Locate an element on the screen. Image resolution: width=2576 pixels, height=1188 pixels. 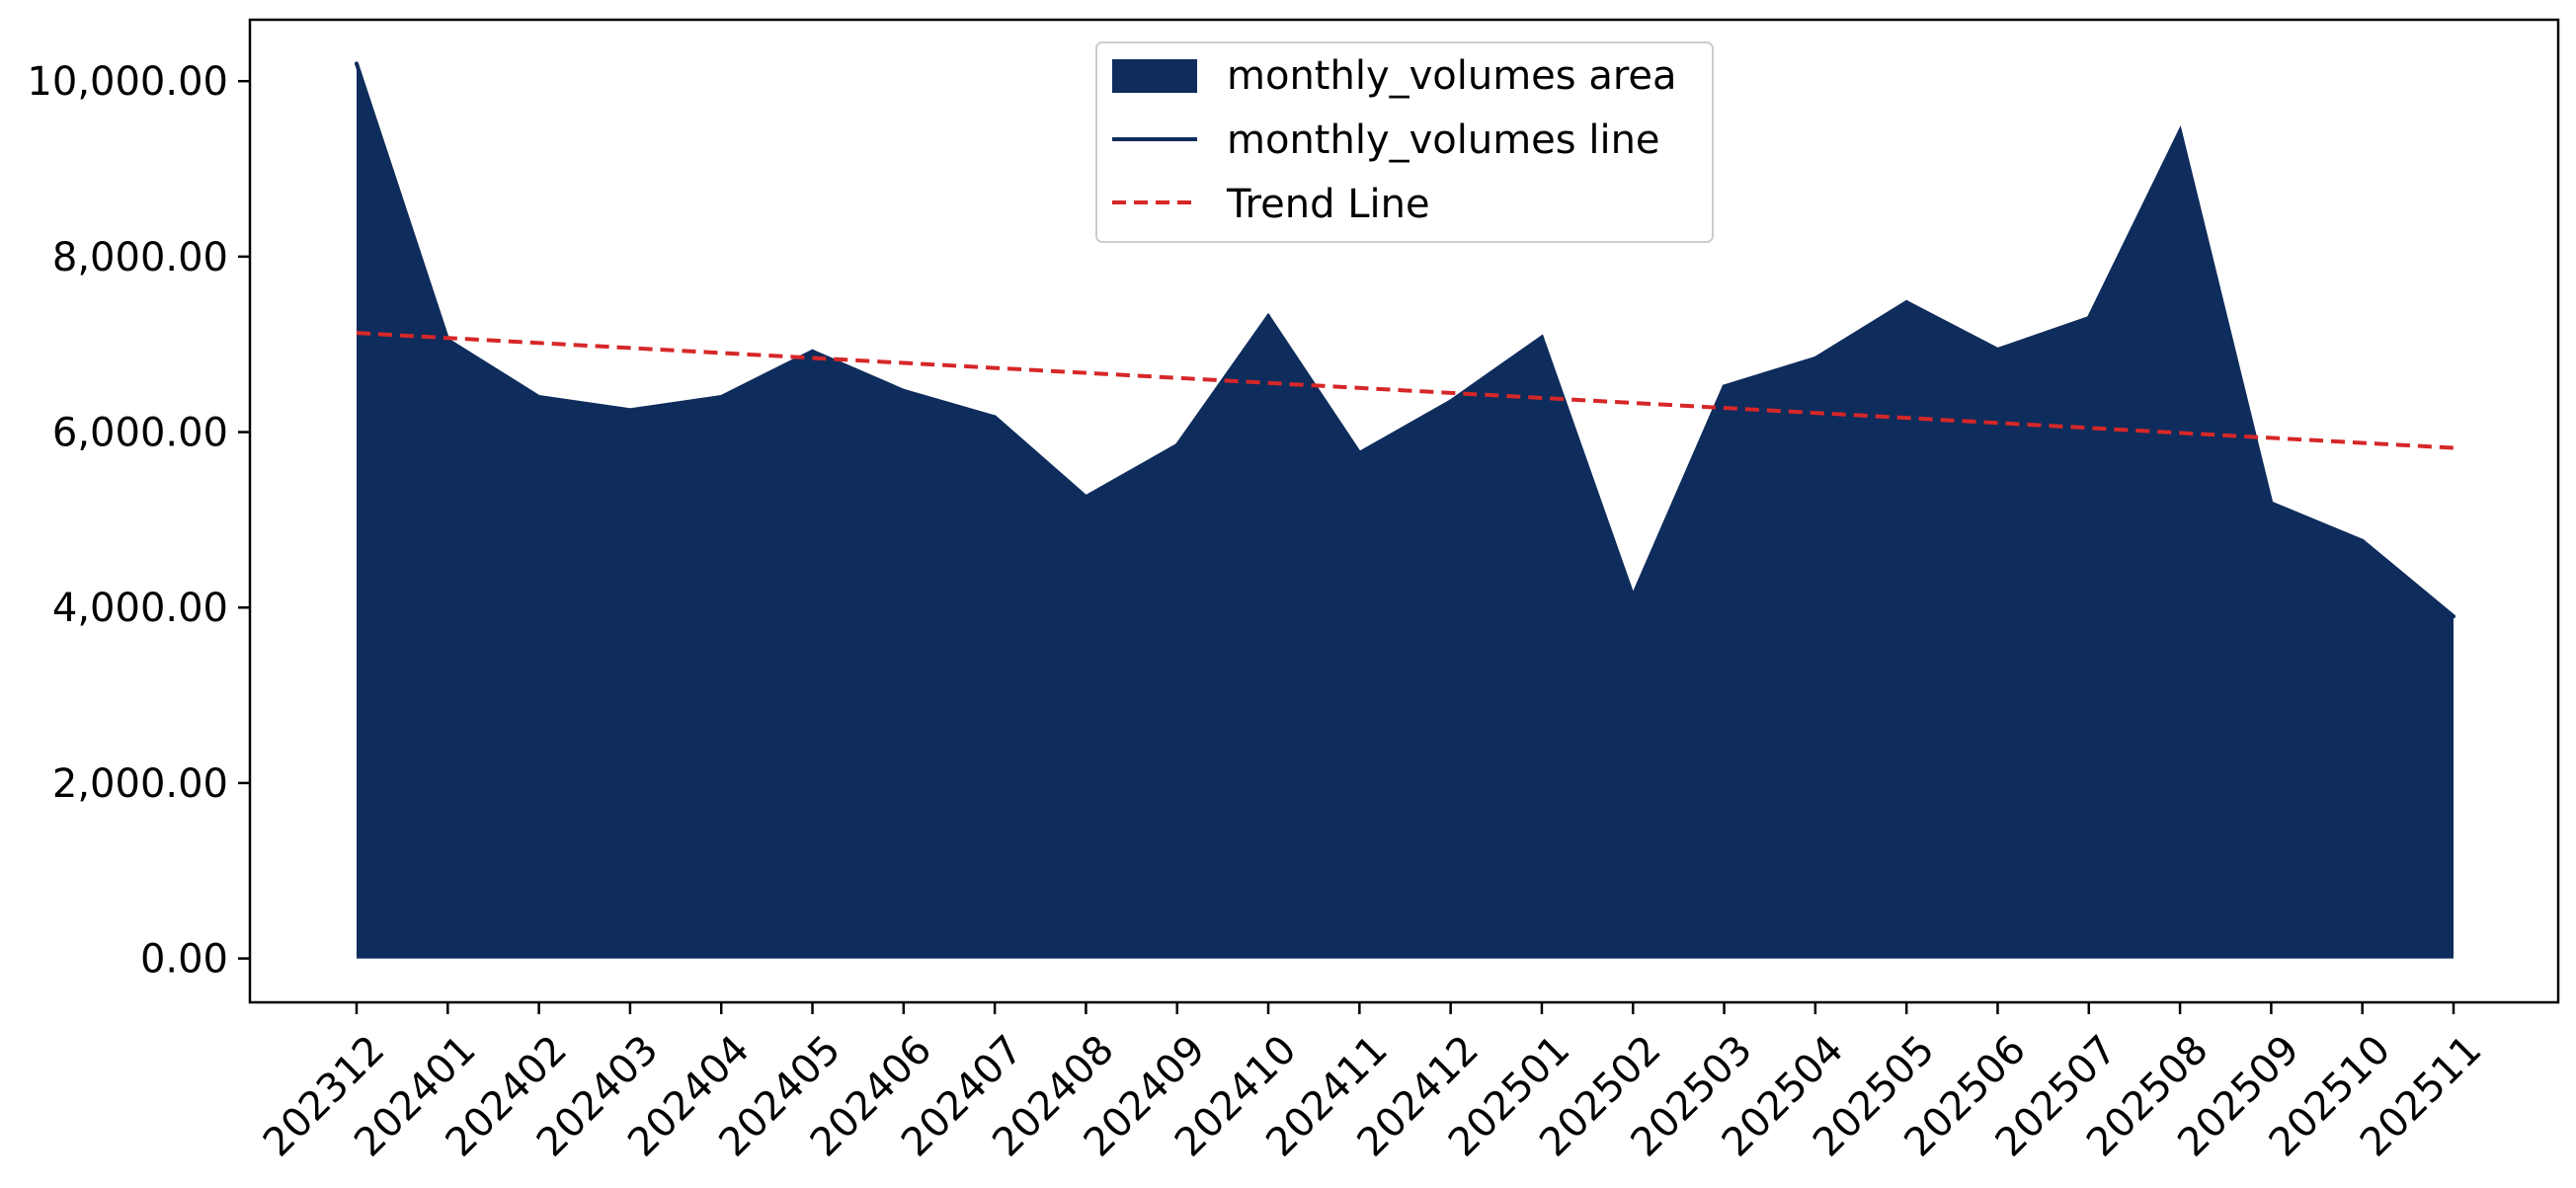
y-tick-label: 4,000.00 is located at coordinates (140, 608).